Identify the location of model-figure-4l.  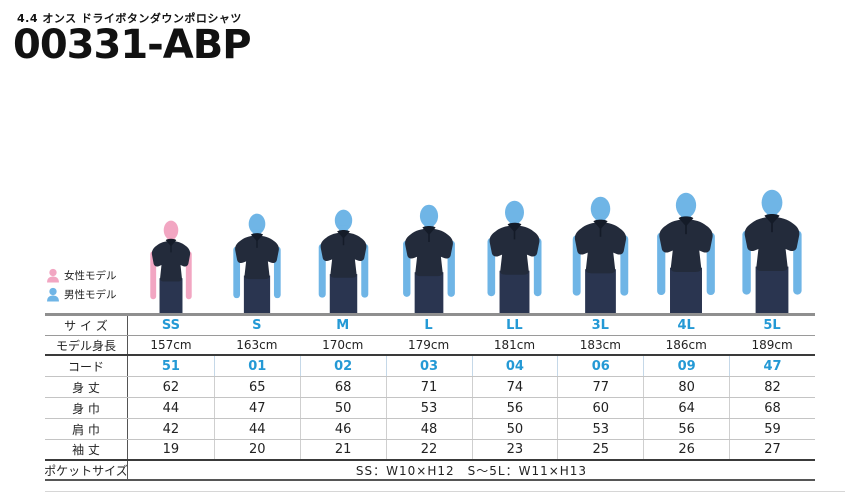
(686, 252).